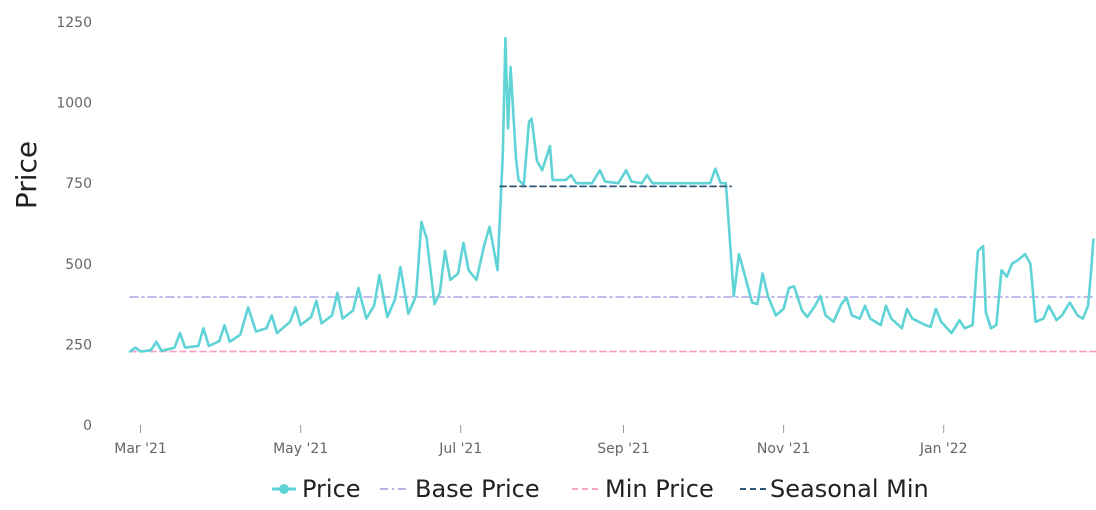 The width and height of the screenshot is (1096, 510). What do you see at coordinates (284, 489) in the screenshot?
I see `legend-marker` at bounding box center [284, 489].